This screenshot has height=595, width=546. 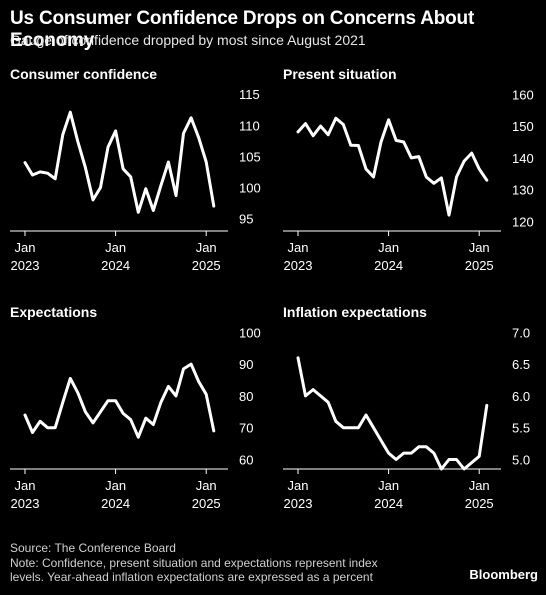 What do you see at coordinates (523, 221) in the screenshot?
I see `y-tick-label: 120` at bounding box center [523, 221].